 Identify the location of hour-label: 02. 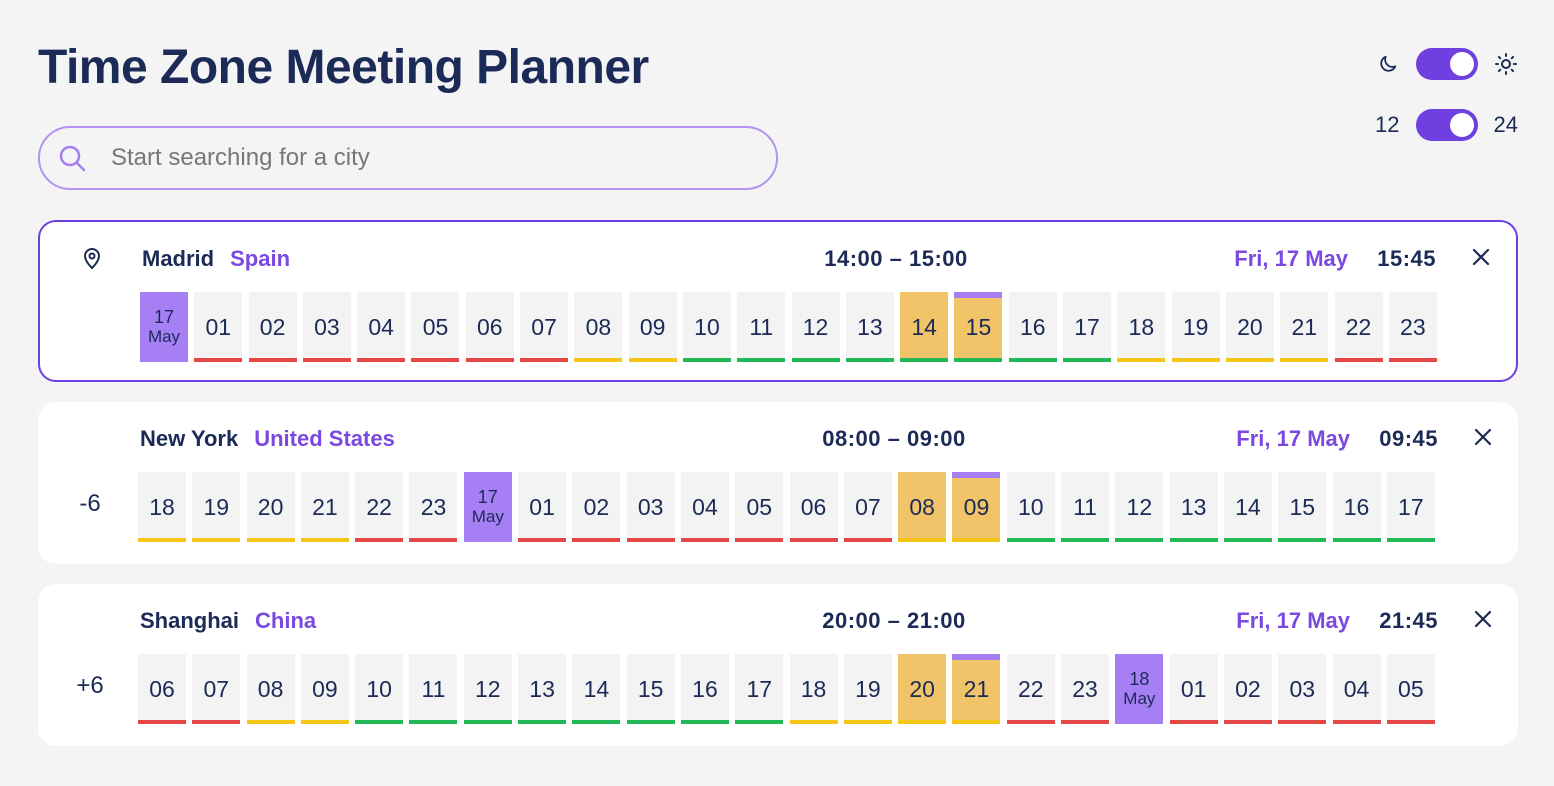
(596, 506).